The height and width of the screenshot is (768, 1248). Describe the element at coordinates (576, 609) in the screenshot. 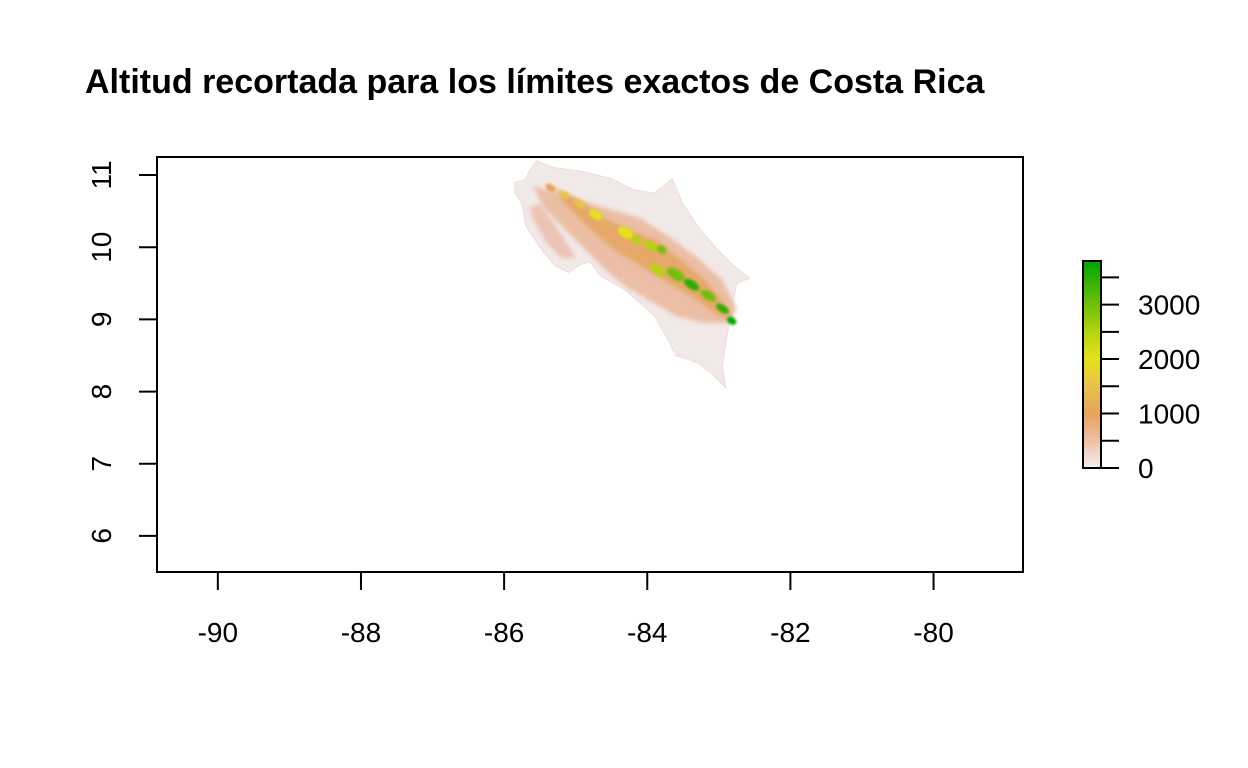

I see `x-axis: -90 -88 -86 -84 -82 -80` at that location.